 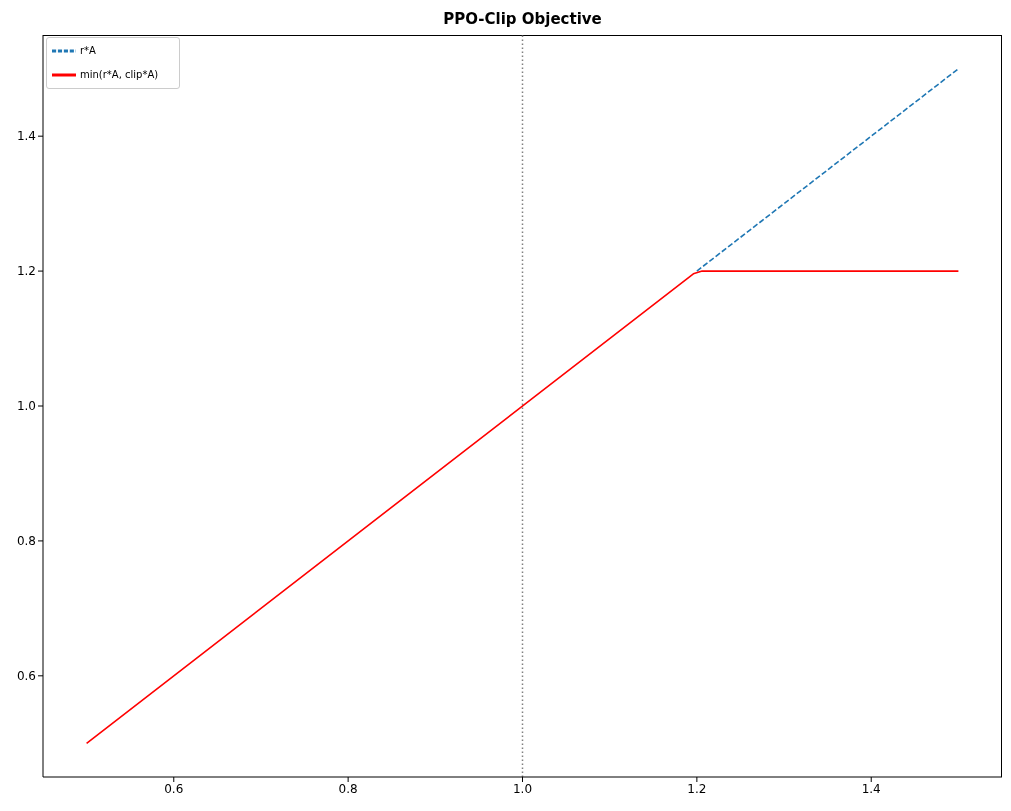 What do you see at coordinates (88, 50) in the screenshot?
I see `legend-label: r*A` at bounding box center [88, 50].